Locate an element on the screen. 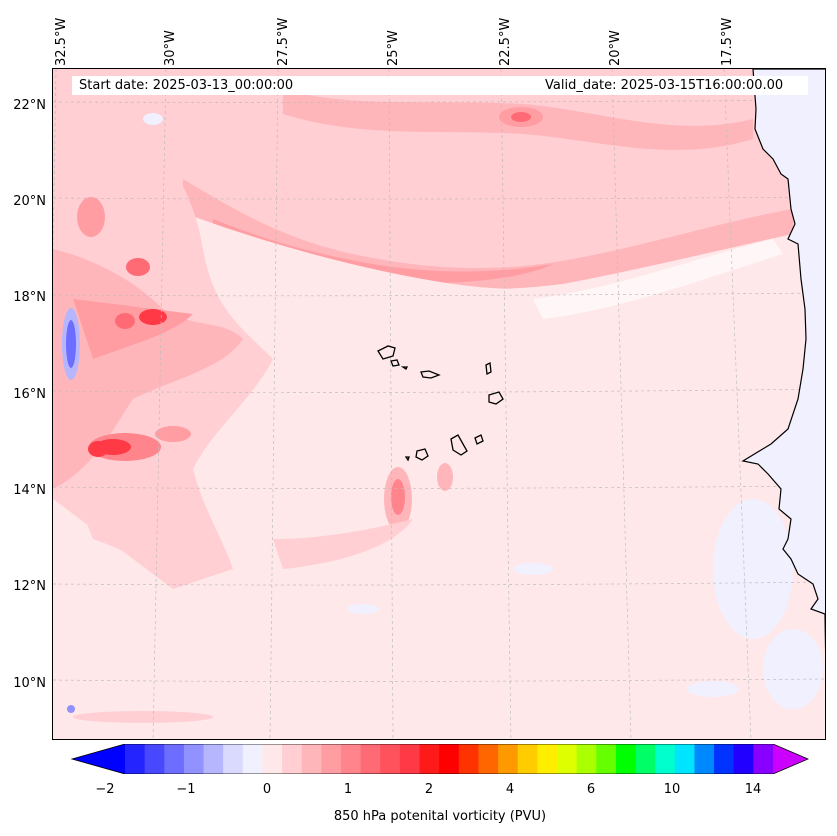 The image size is (837, 836). colorbar-tick-2: 2 is located at coordinates (429, 789).